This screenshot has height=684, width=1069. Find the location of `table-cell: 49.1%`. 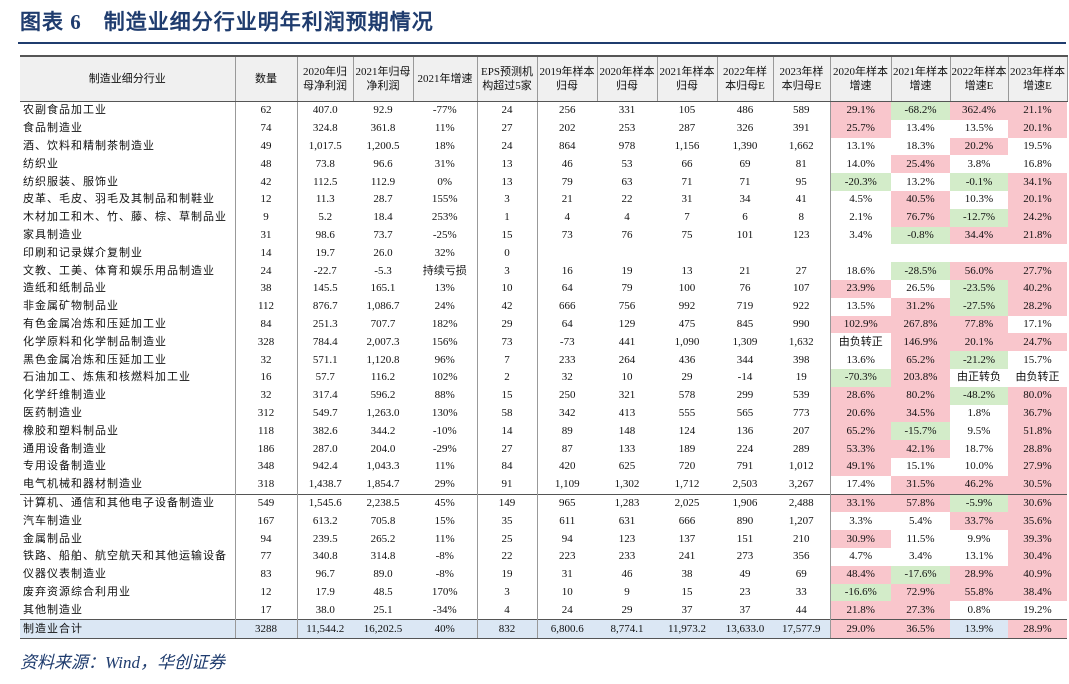

table-cell: 49.1% is located at coordinates (860, 466).